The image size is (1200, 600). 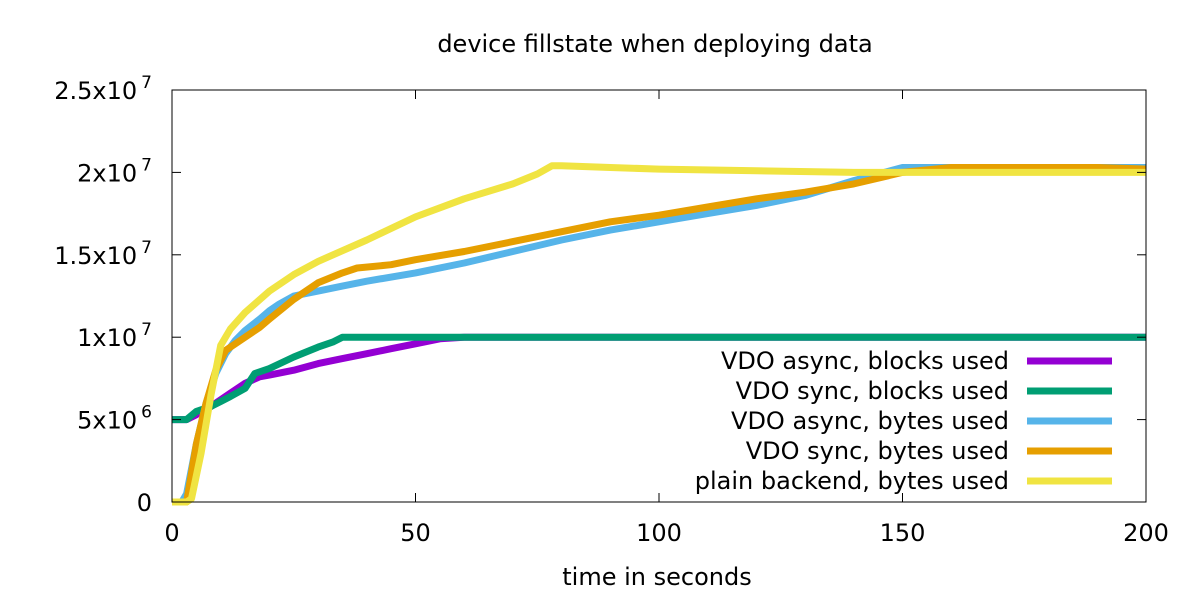 I want to click on legend-label-4: VDO sync, bytes used, so click(x=877, y=451).